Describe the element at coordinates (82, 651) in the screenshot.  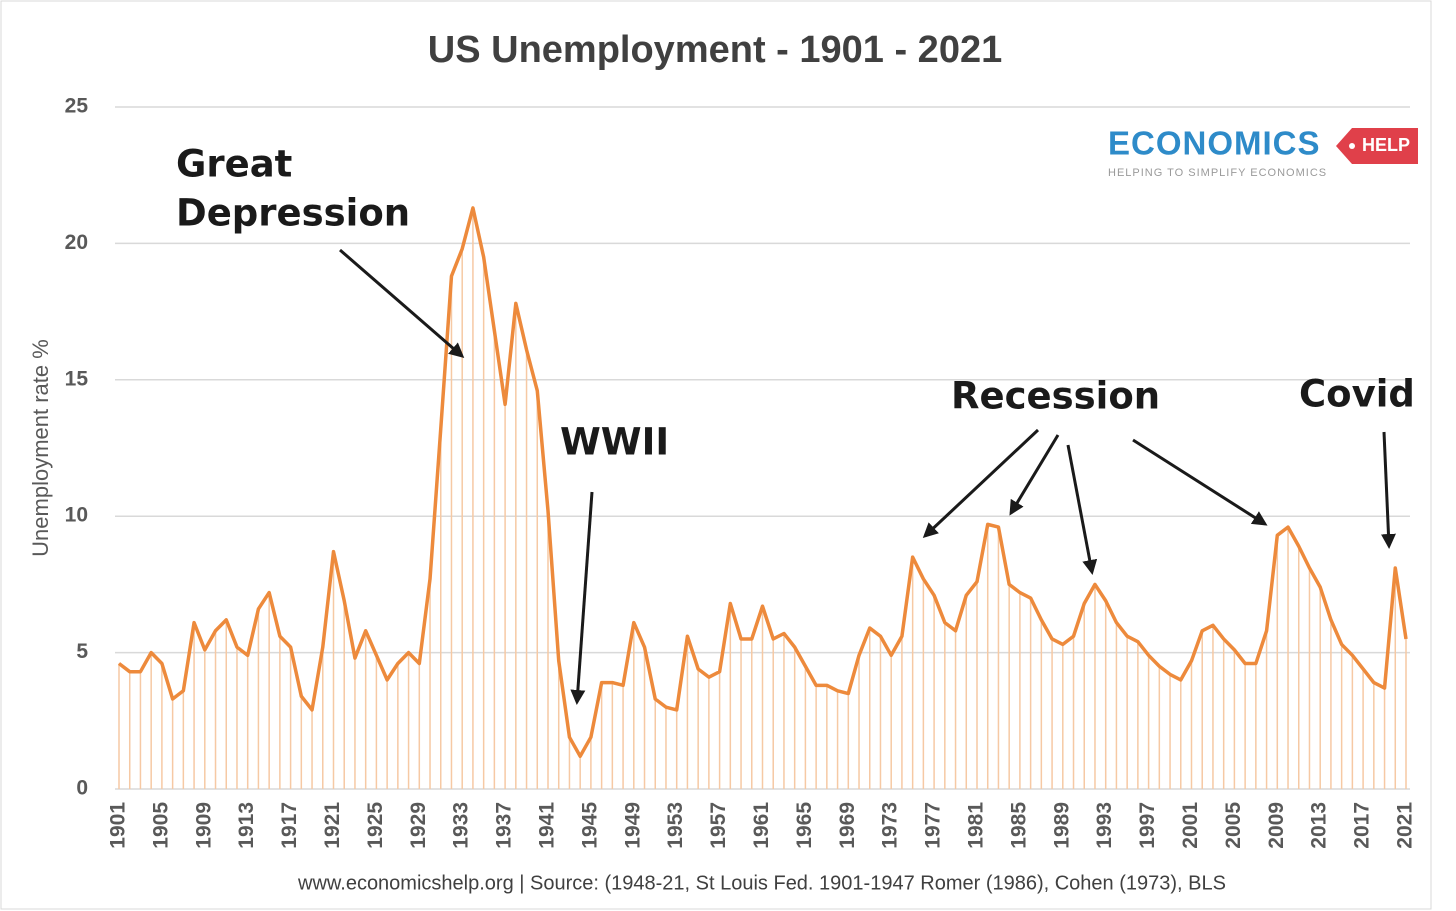
I see `y-tick-label: 5` at that location.